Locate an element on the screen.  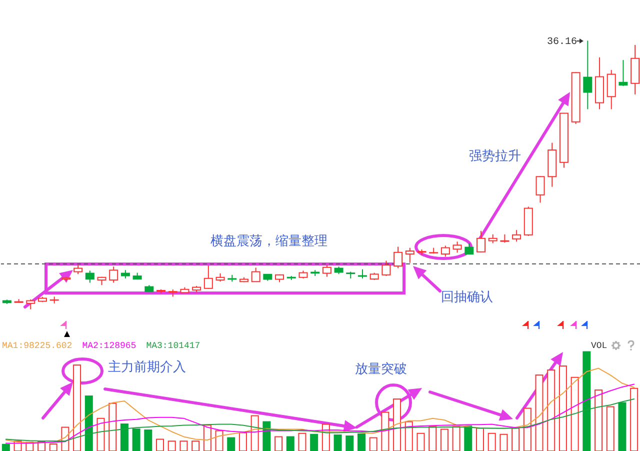
text: MA2:128965 is located at coordinates (109, 346).